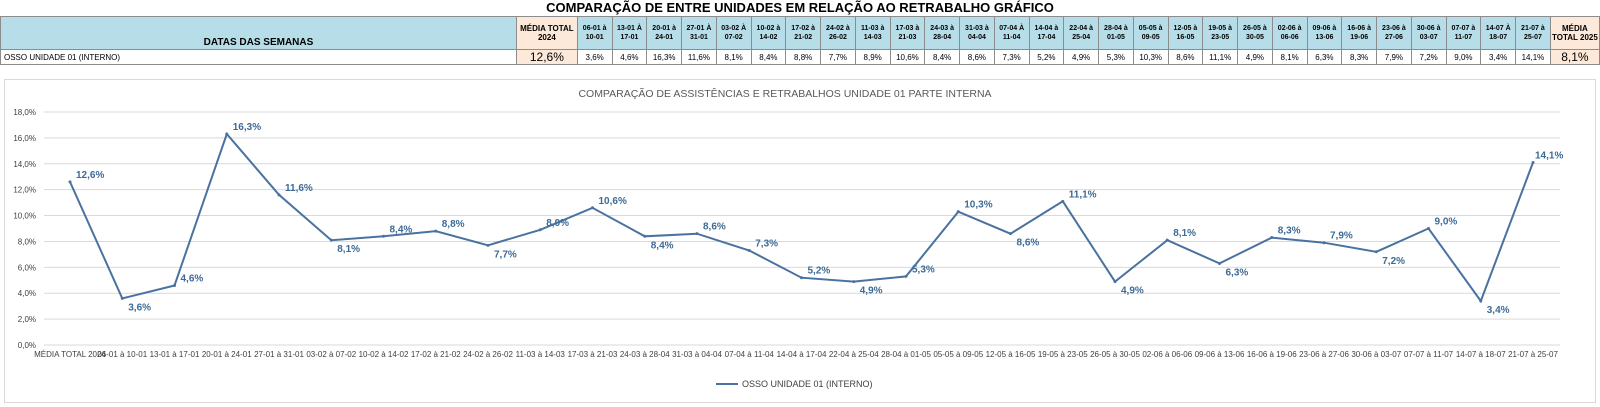 Image resolution: width=1600 pixels, height=407 pixels. I want to click on data-label: 12,6%, so click(90, 175).